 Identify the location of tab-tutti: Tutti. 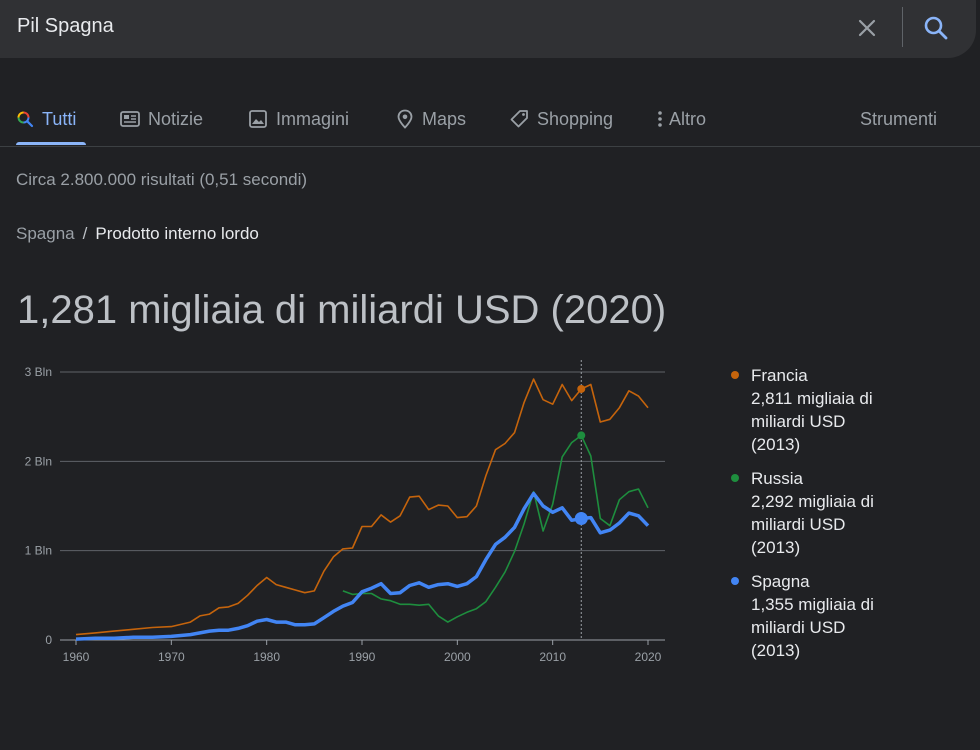
(46, 119).